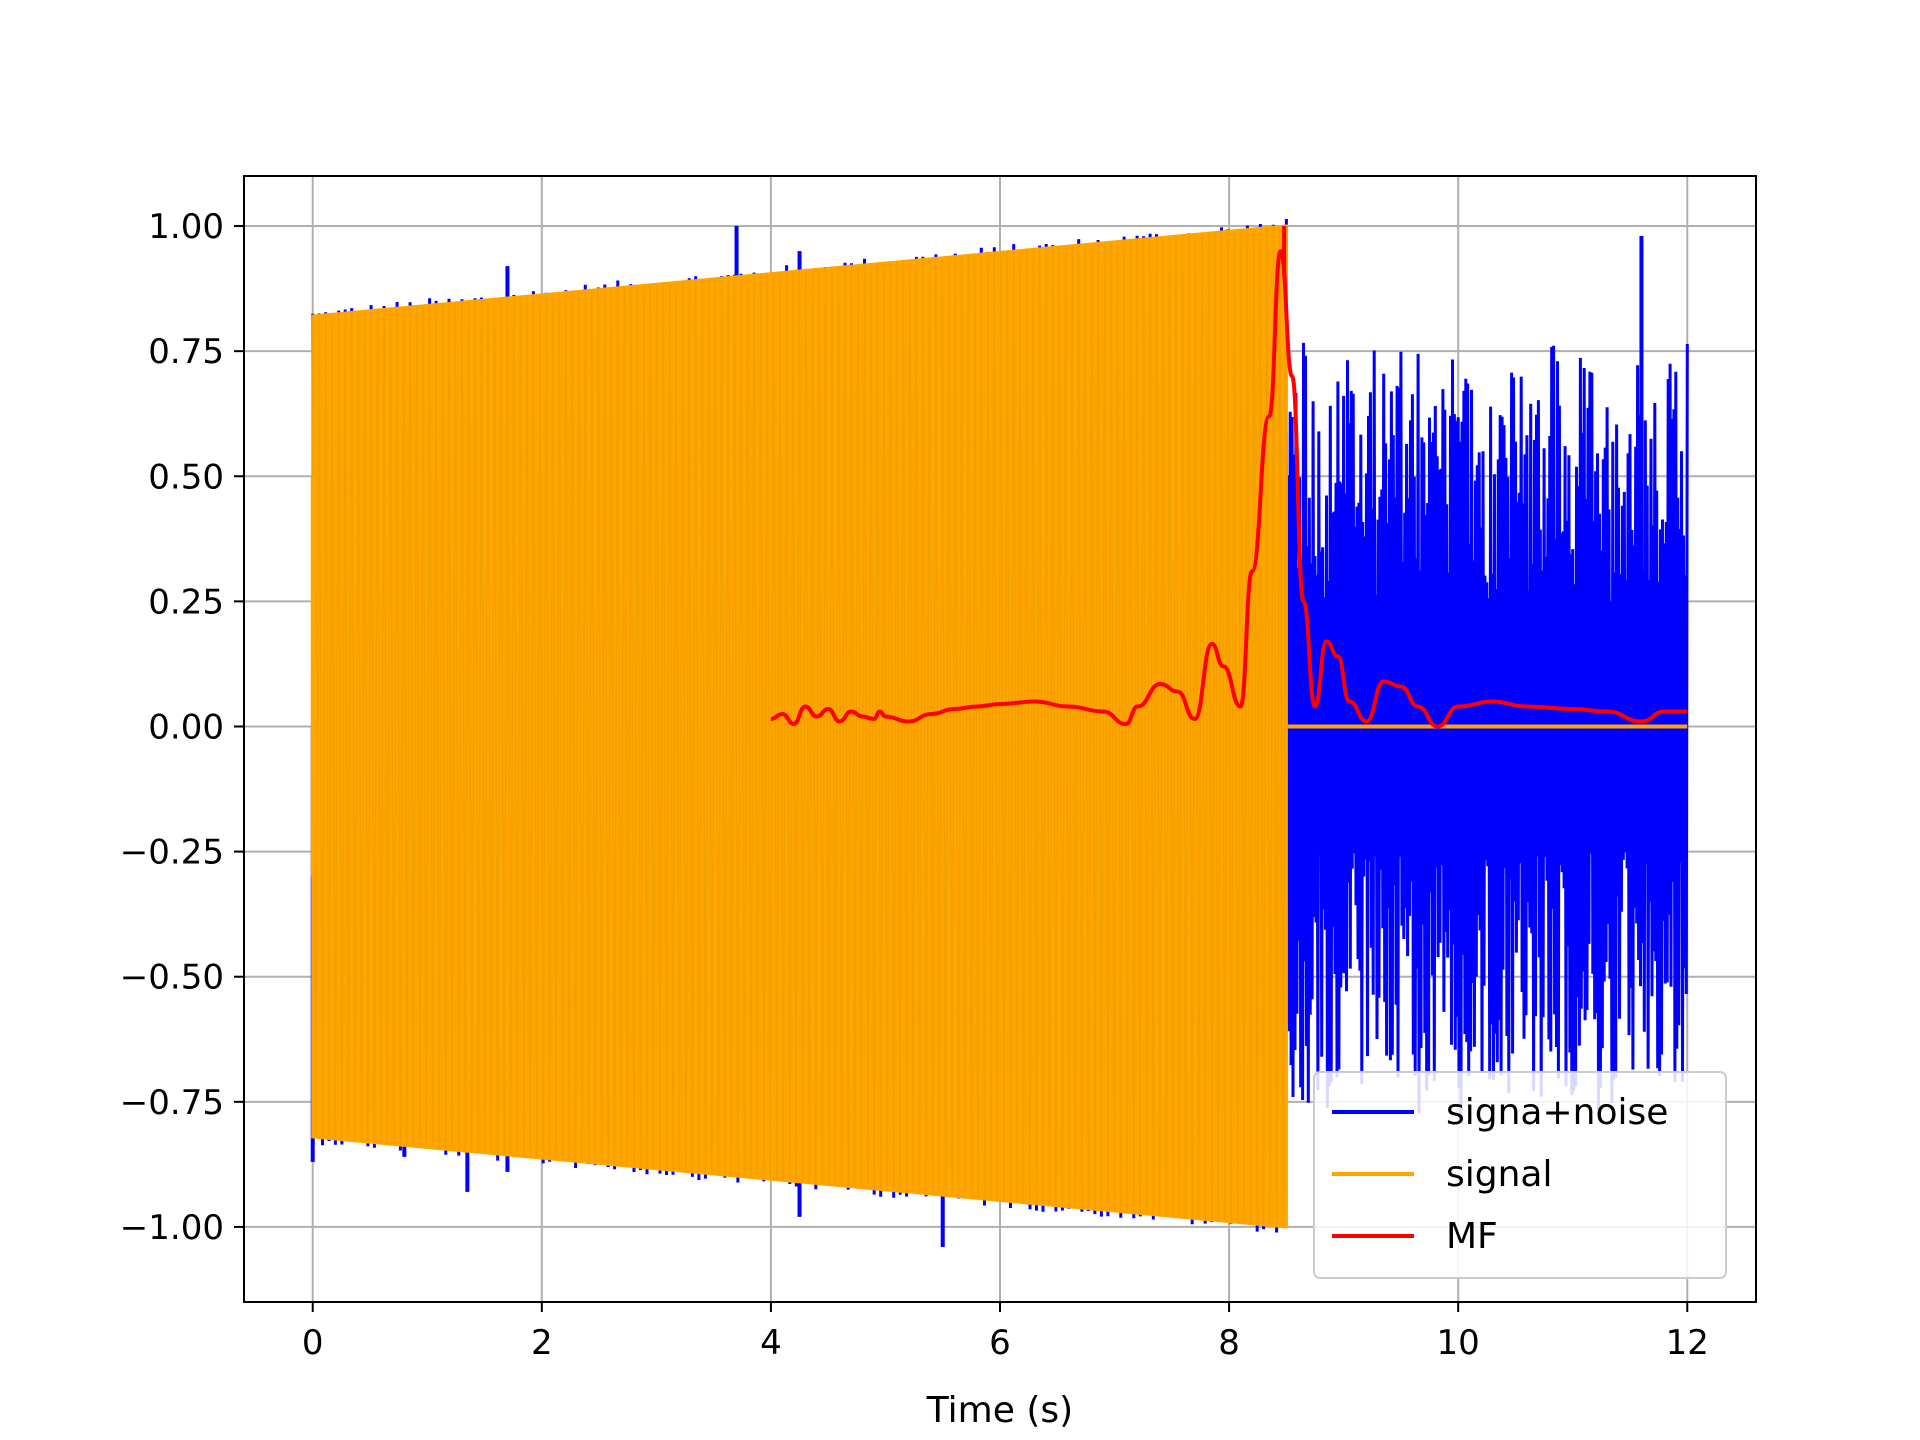 Image resolution: width=1920 pixels, height=1440 pixels. Describe the element at coordinates (186, 477) in the screenshot. I see `y-tick-label: 0.50` at that location.